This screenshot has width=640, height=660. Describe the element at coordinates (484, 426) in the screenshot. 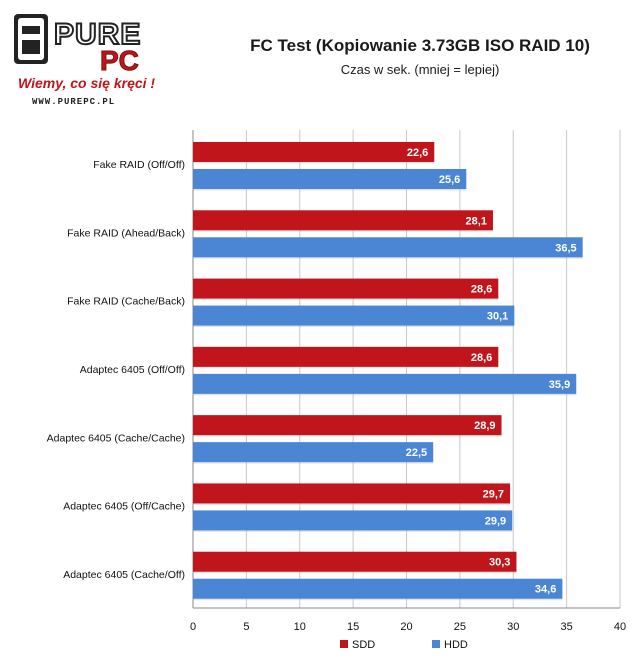

I see `bar-value-label: 28,9` at that location.